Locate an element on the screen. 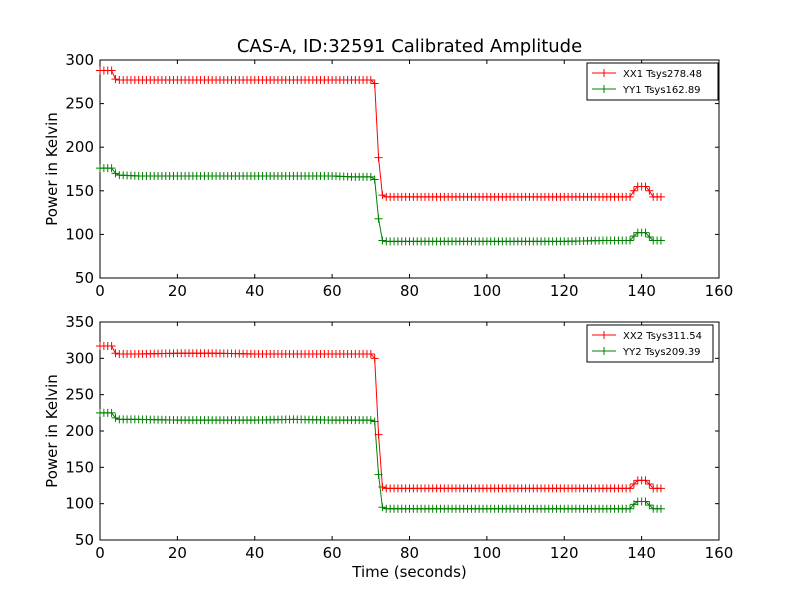  legend-label: XX1 Tsys278.48 is located at coordinates (662, 74).